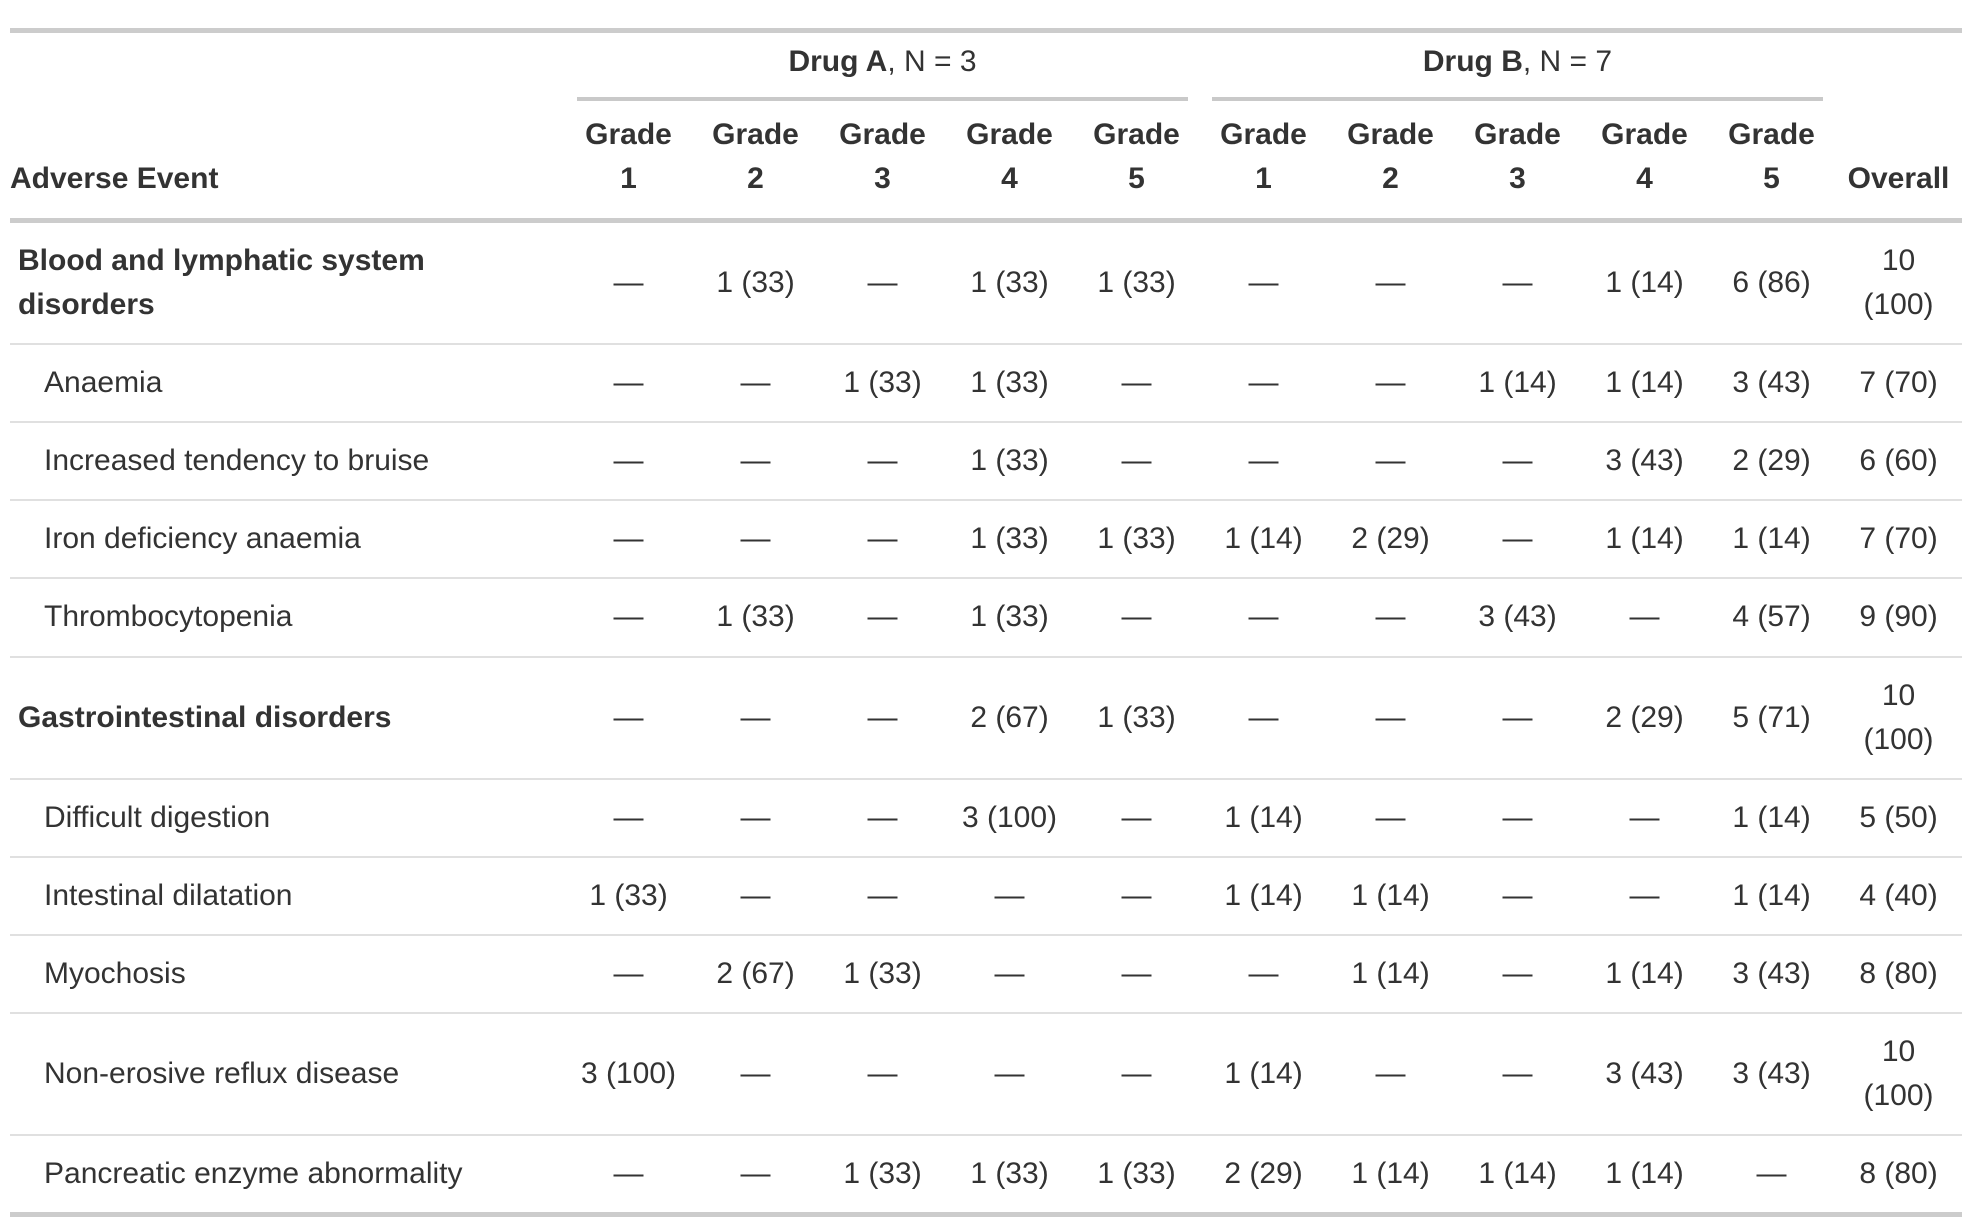  I want to click on adverse-event-label: Pancreatic enzyme abnormality, so click(287, 1174).